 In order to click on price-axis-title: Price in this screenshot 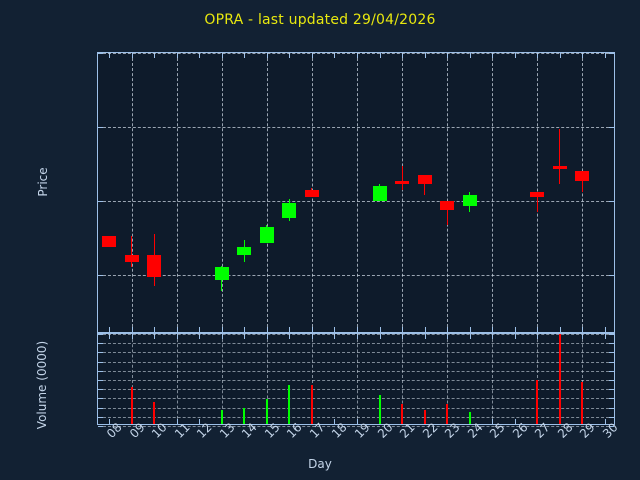, I will do `click(43, 182)`.